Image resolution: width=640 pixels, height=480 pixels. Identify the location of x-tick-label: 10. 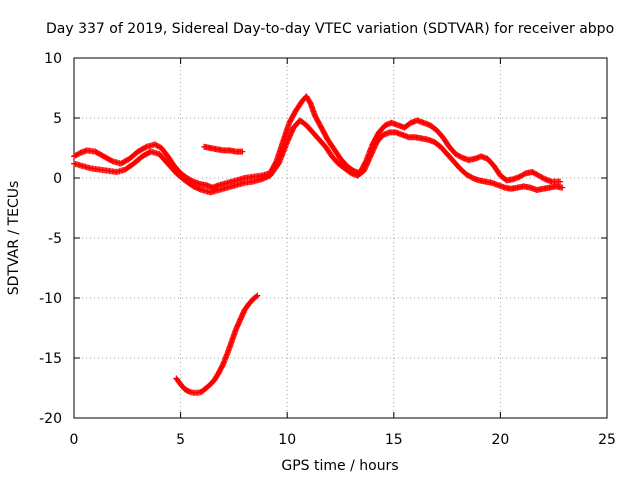
(287, 440).